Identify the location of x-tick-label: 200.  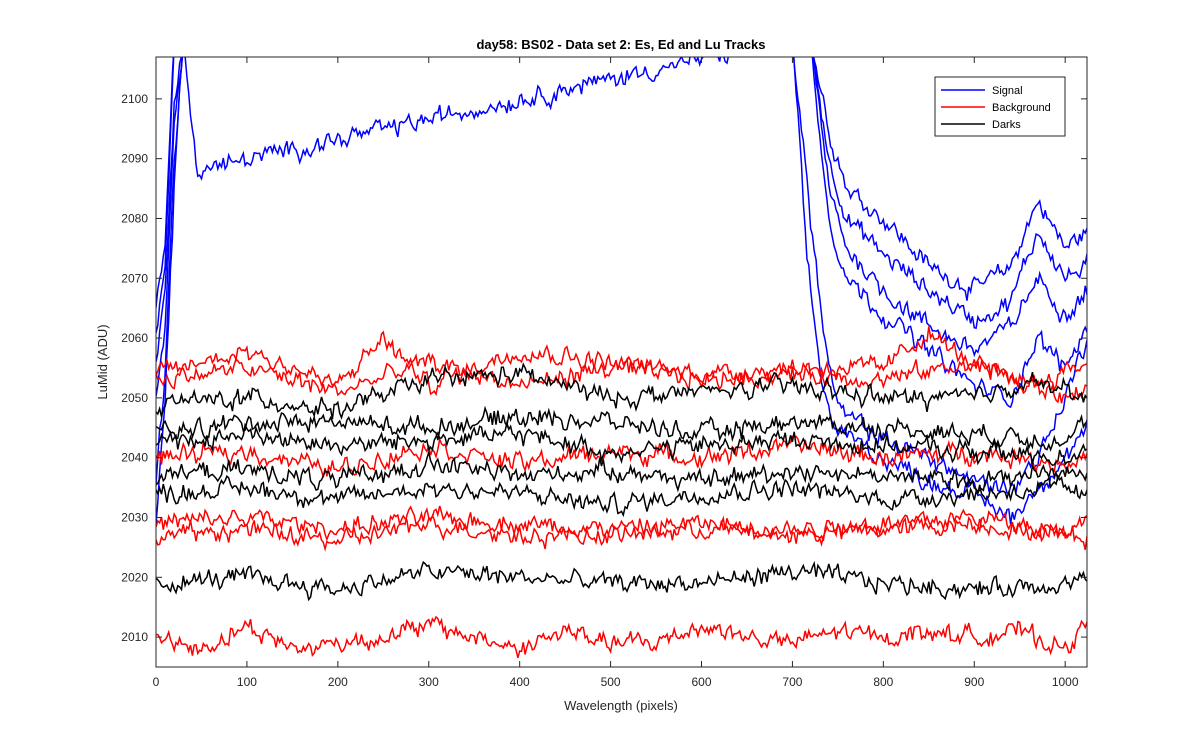
(338, 682).